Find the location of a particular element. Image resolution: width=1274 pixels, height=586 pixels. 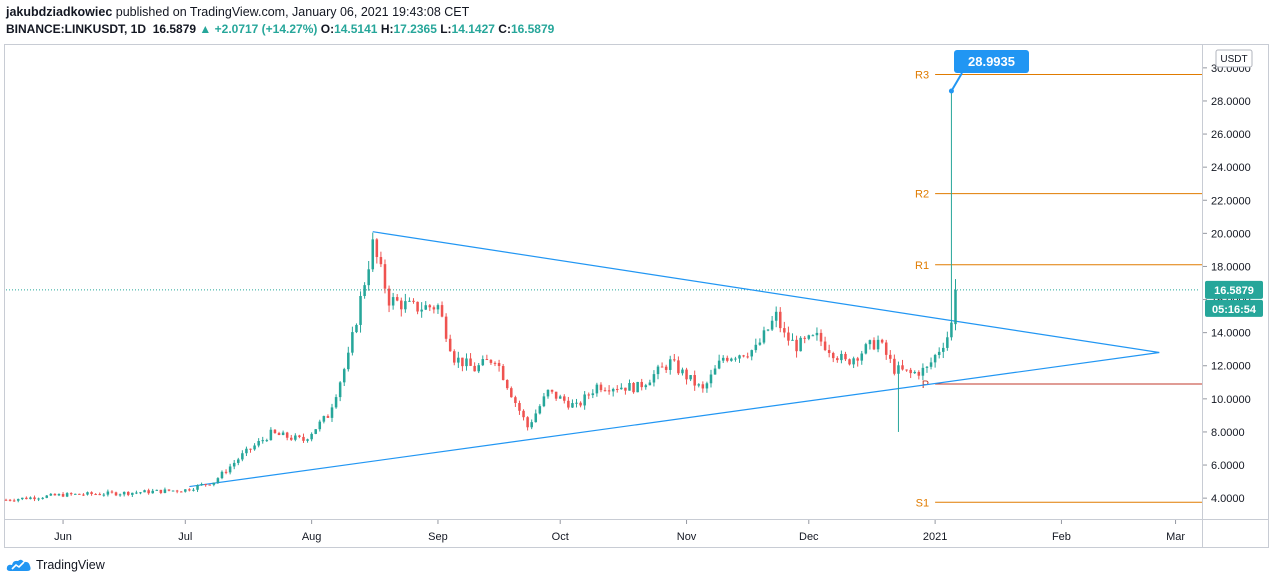

callout-label: 28.9935 is located at coordinates (991, 61).